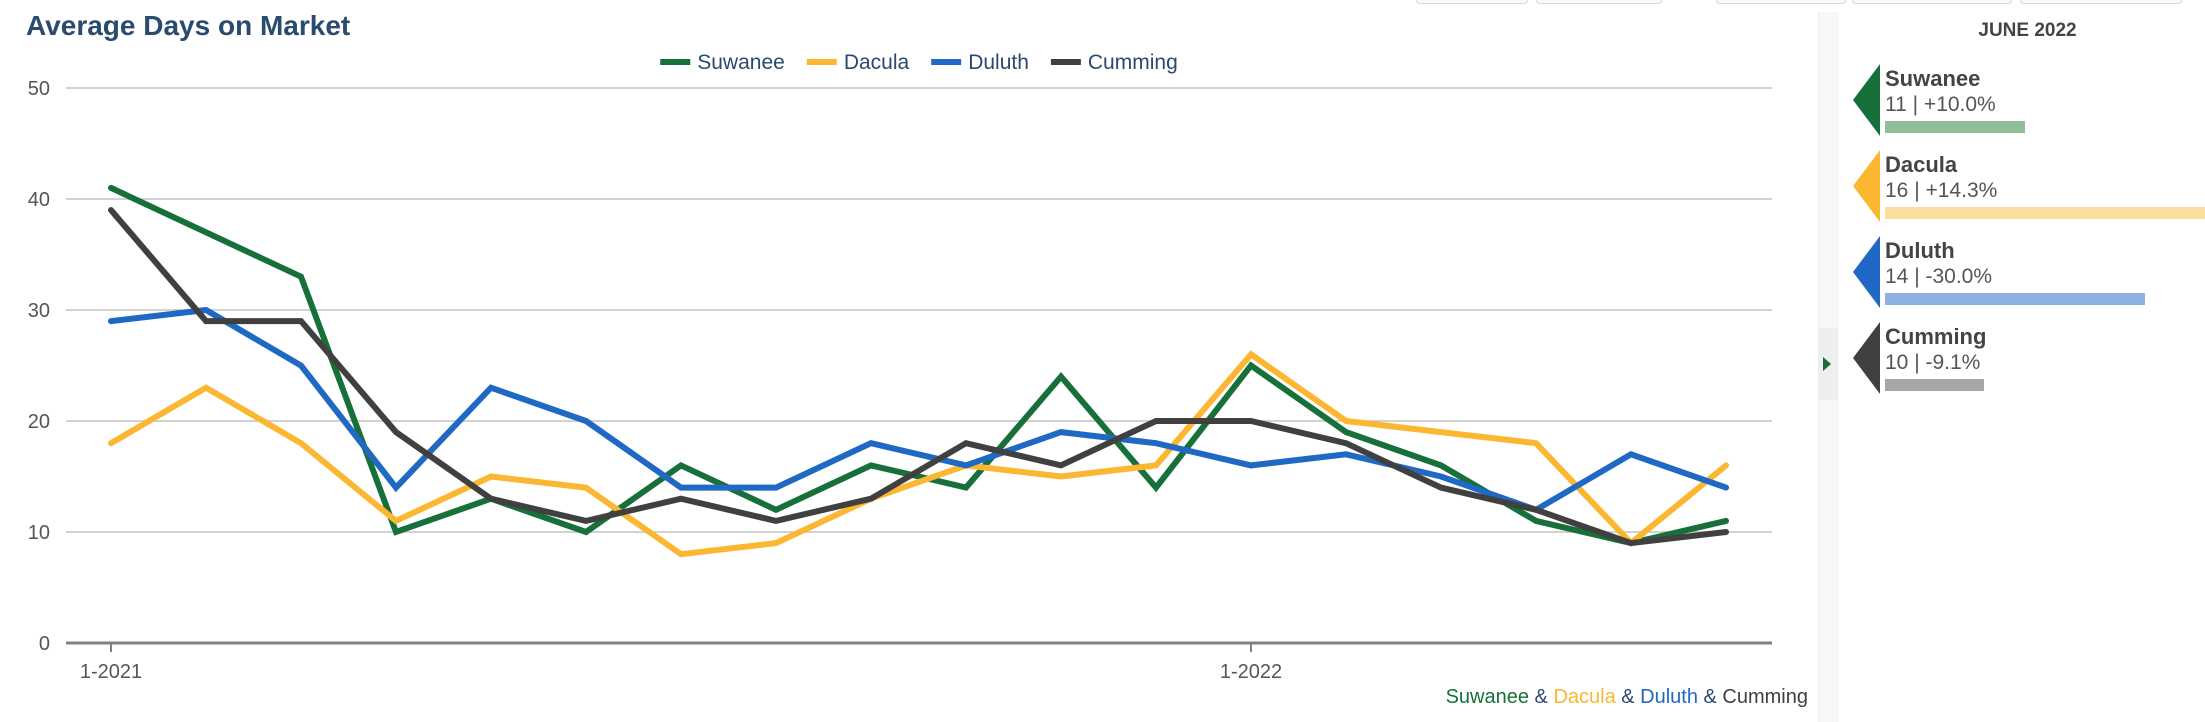 This screenshot has height=722, width=2205. Describe the element at coordinates (39, 89) in the screenshot. I see `y-tick-label: 50` at that location.